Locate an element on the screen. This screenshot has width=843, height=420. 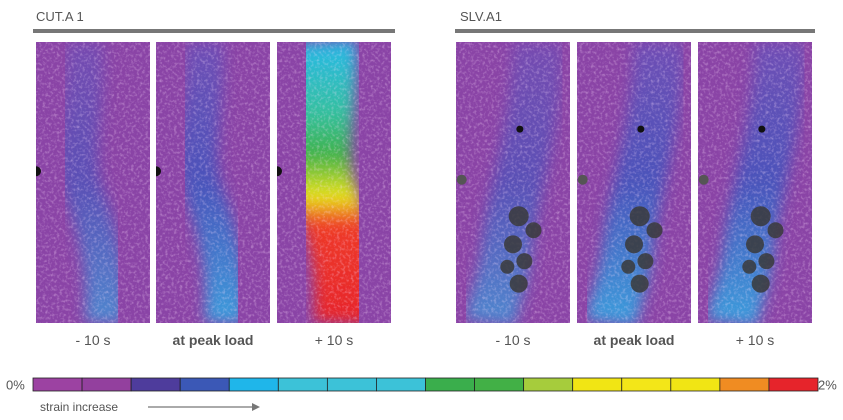
group-title: SLV.A1 is located at coordinates (481, 16).